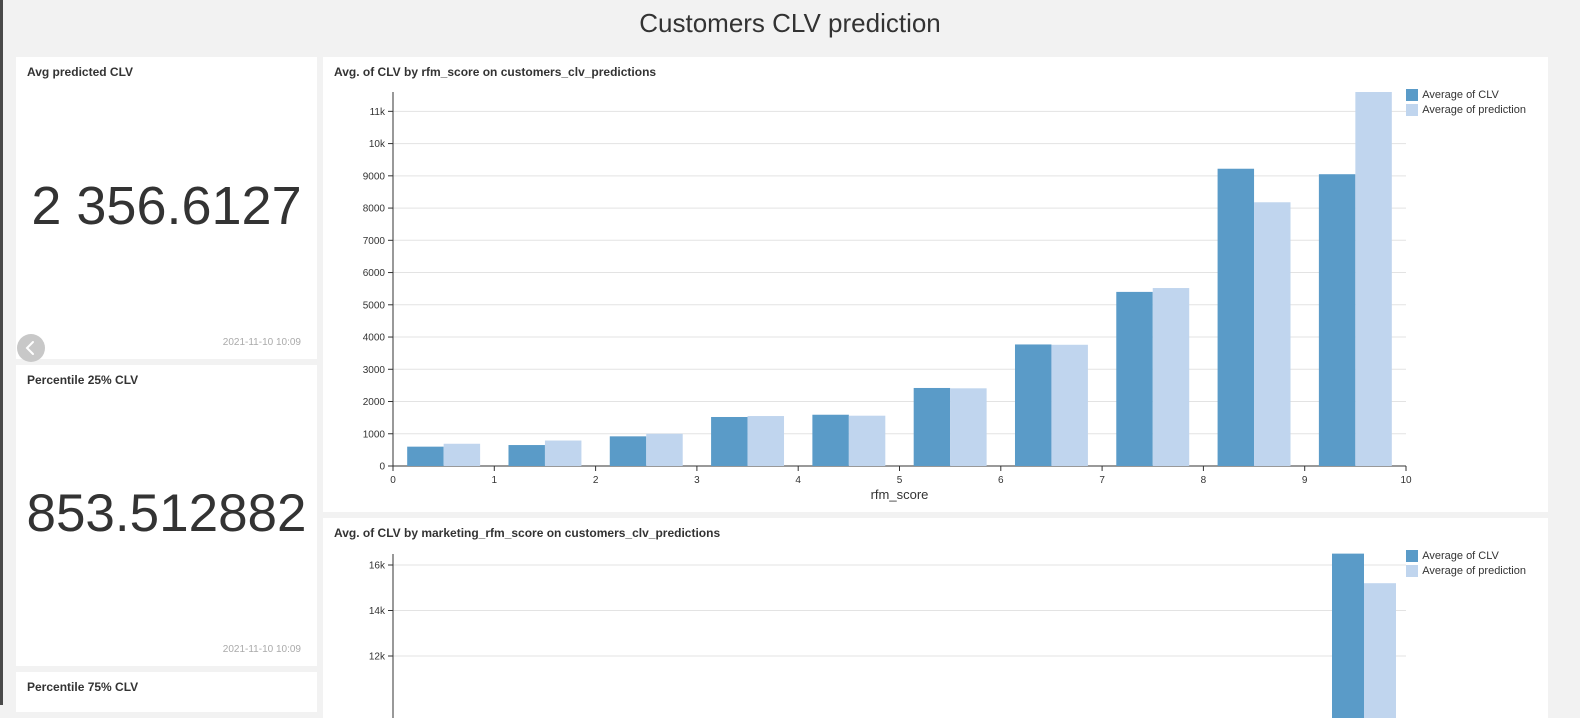  What do you see at coordinates (80, 72) in the screenshot?
I see `kpi-title: Avg predicted CLV` at bounding box center [80, 72].